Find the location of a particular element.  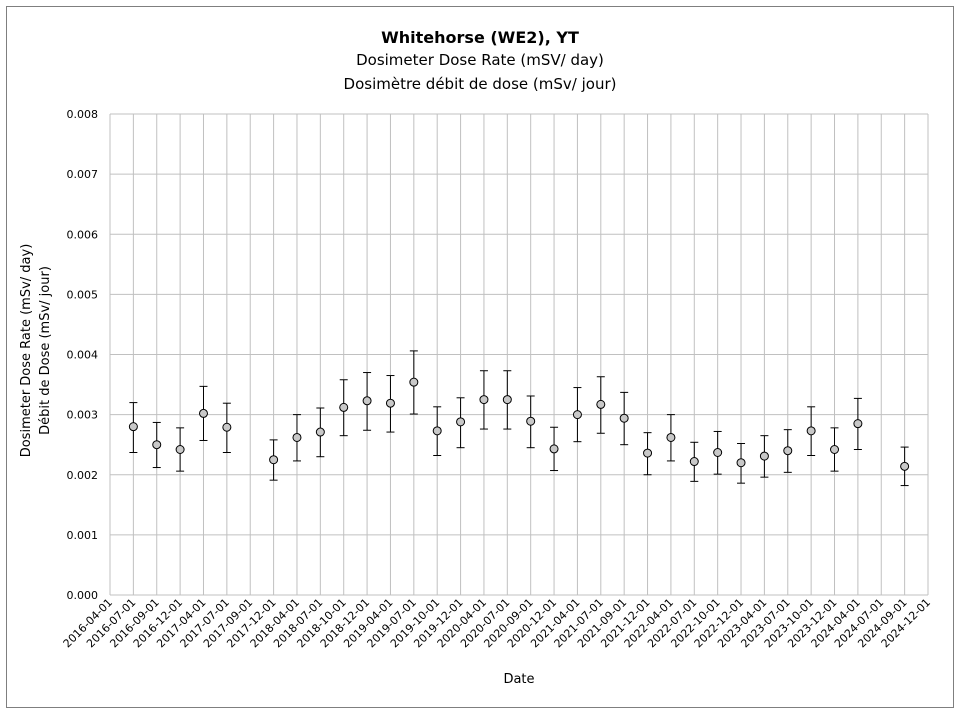

y-tick-label: 0.005 is located at coordinates (83, 294).